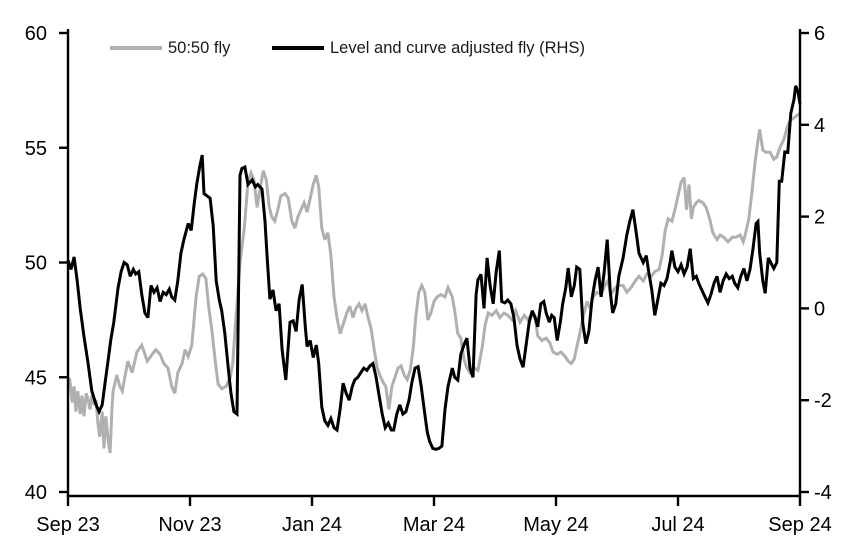 The height and width of the screenshot is (551, 852). Describe the element at coordinates (312, 525) in the screenshot. I see `x-tick-label: Jan 24` at that location.